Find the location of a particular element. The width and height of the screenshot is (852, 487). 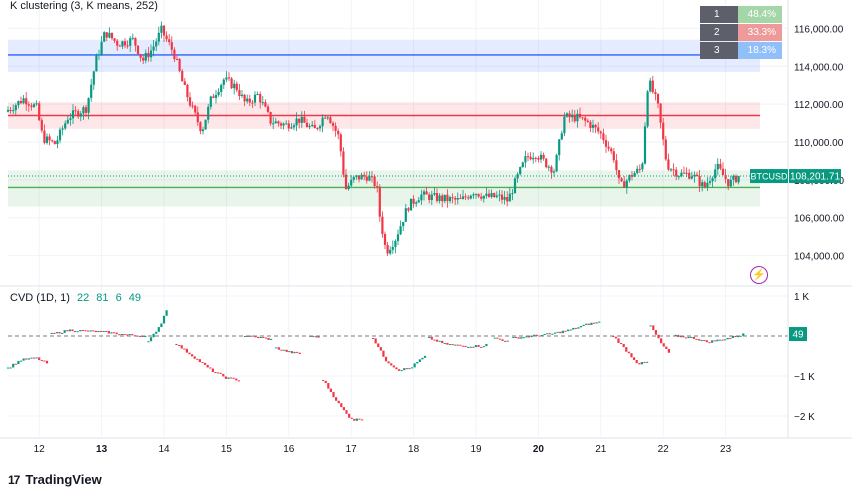

cvd-value-2: 81 is located at coordinates (102, 298).